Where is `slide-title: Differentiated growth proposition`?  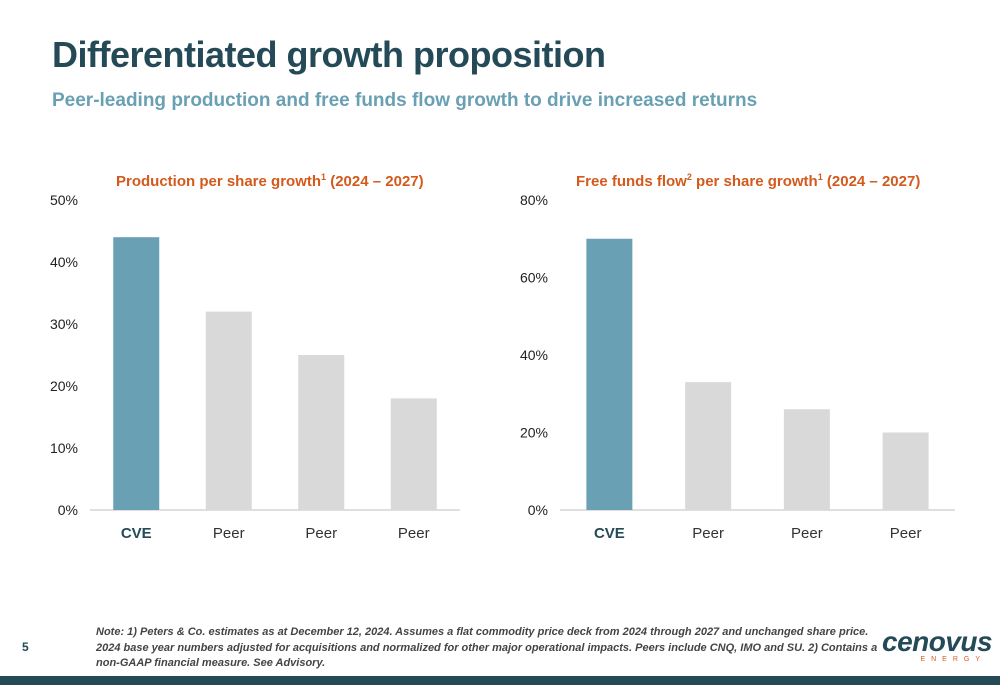 slide-title: Differentiated growth proposition is located at coordinates (329, 54).